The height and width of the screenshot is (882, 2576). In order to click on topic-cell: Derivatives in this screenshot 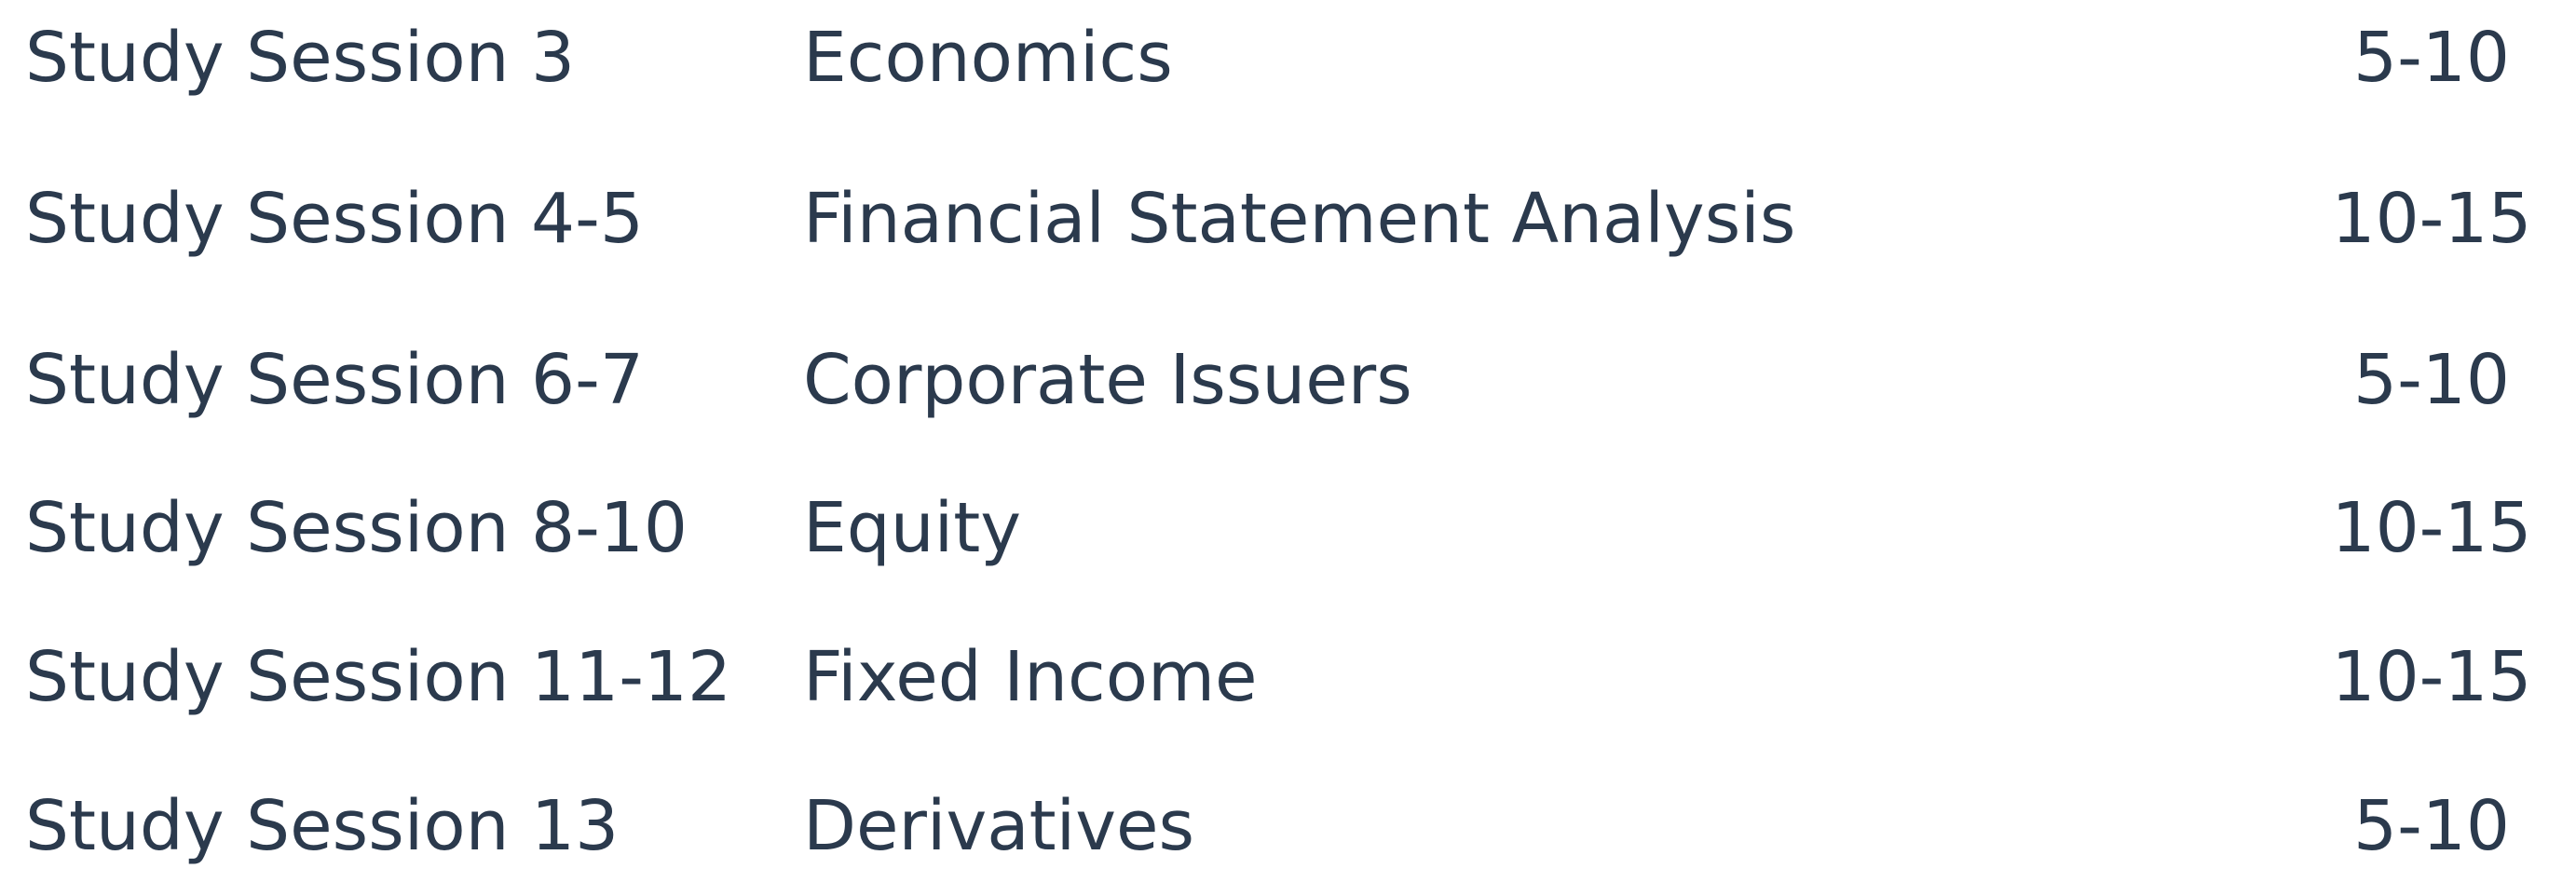, I will do `click(999, 826)`.